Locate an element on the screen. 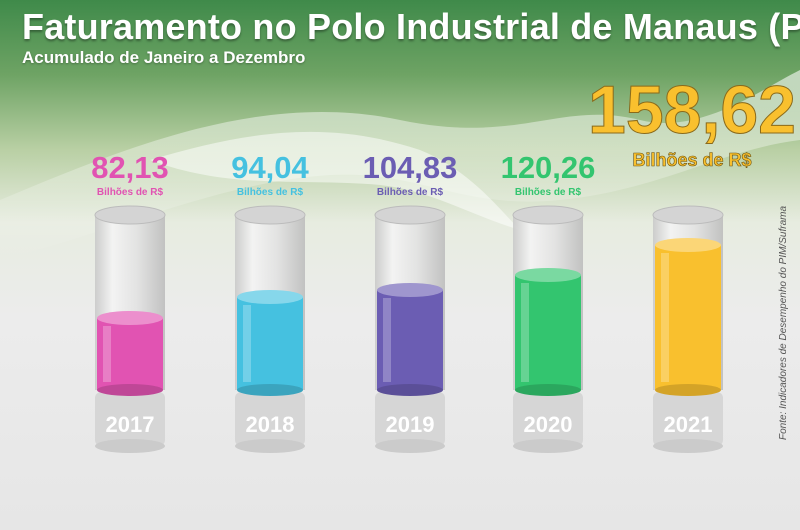 This screenshot has height=530, width=800. bar-2017: 2017 82,13 Bilhões de R$ is located at coordinates (130, 301).